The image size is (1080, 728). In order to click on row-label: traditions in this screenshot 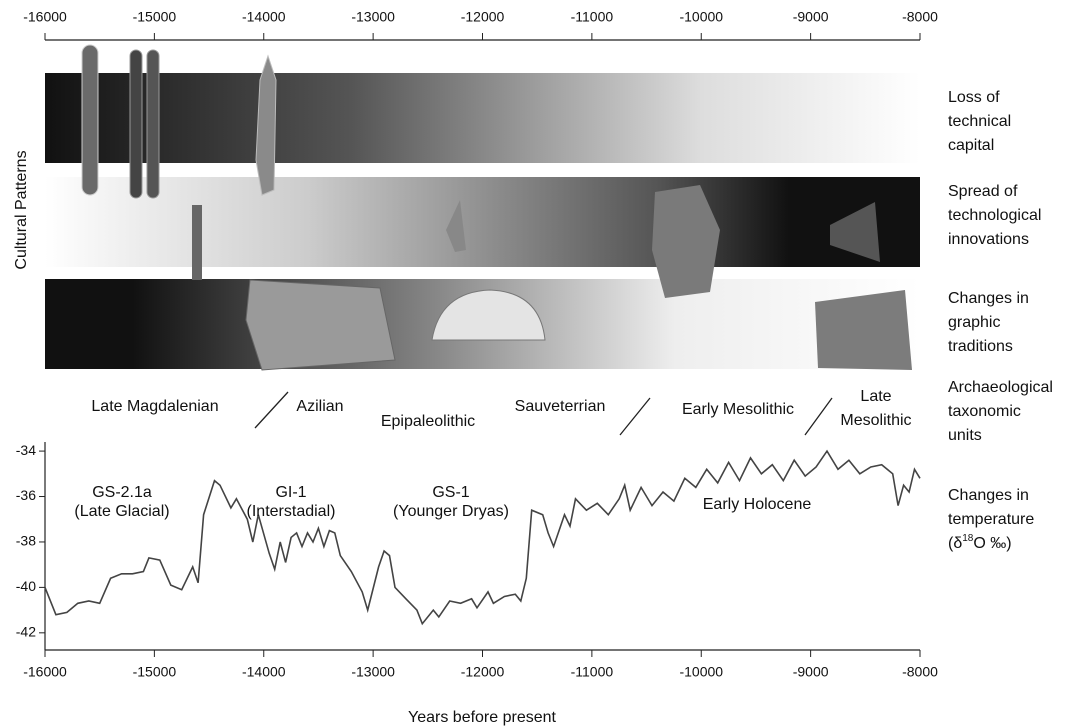, I will do `click(980, 346)`.